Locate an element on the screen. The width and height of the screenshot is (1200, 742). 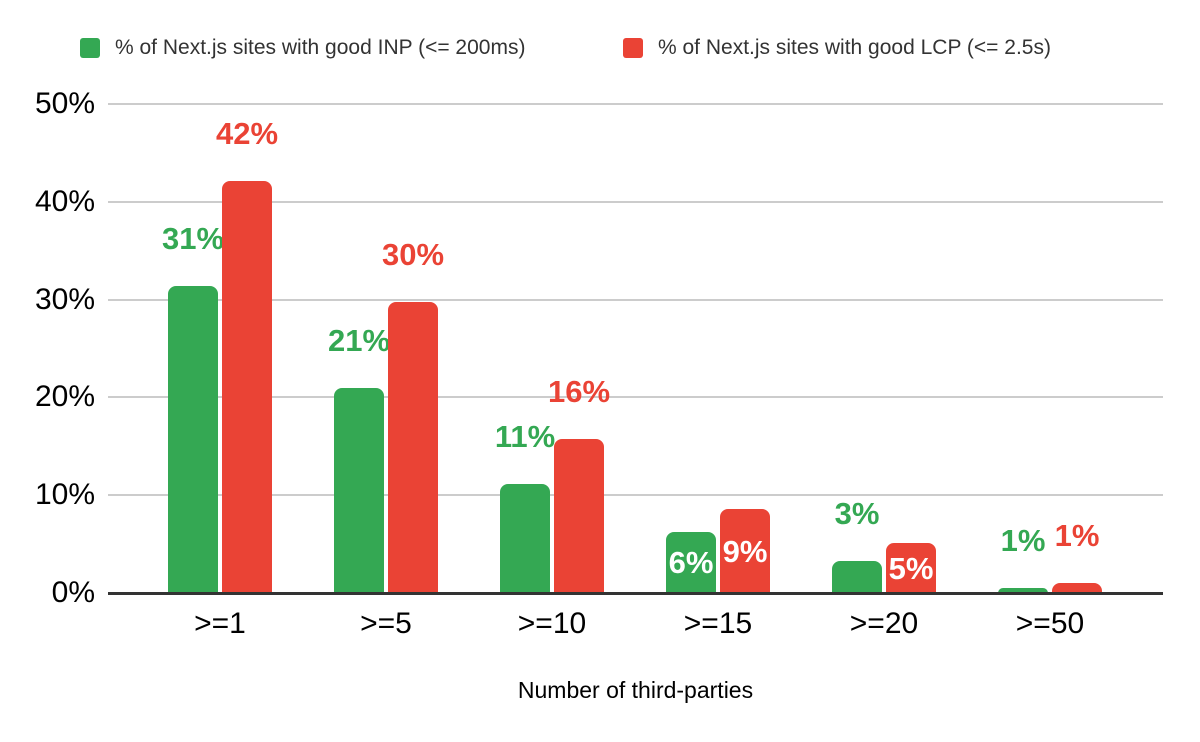
x-axis-tick-label: >=20 is located at coordinates (884, 623).